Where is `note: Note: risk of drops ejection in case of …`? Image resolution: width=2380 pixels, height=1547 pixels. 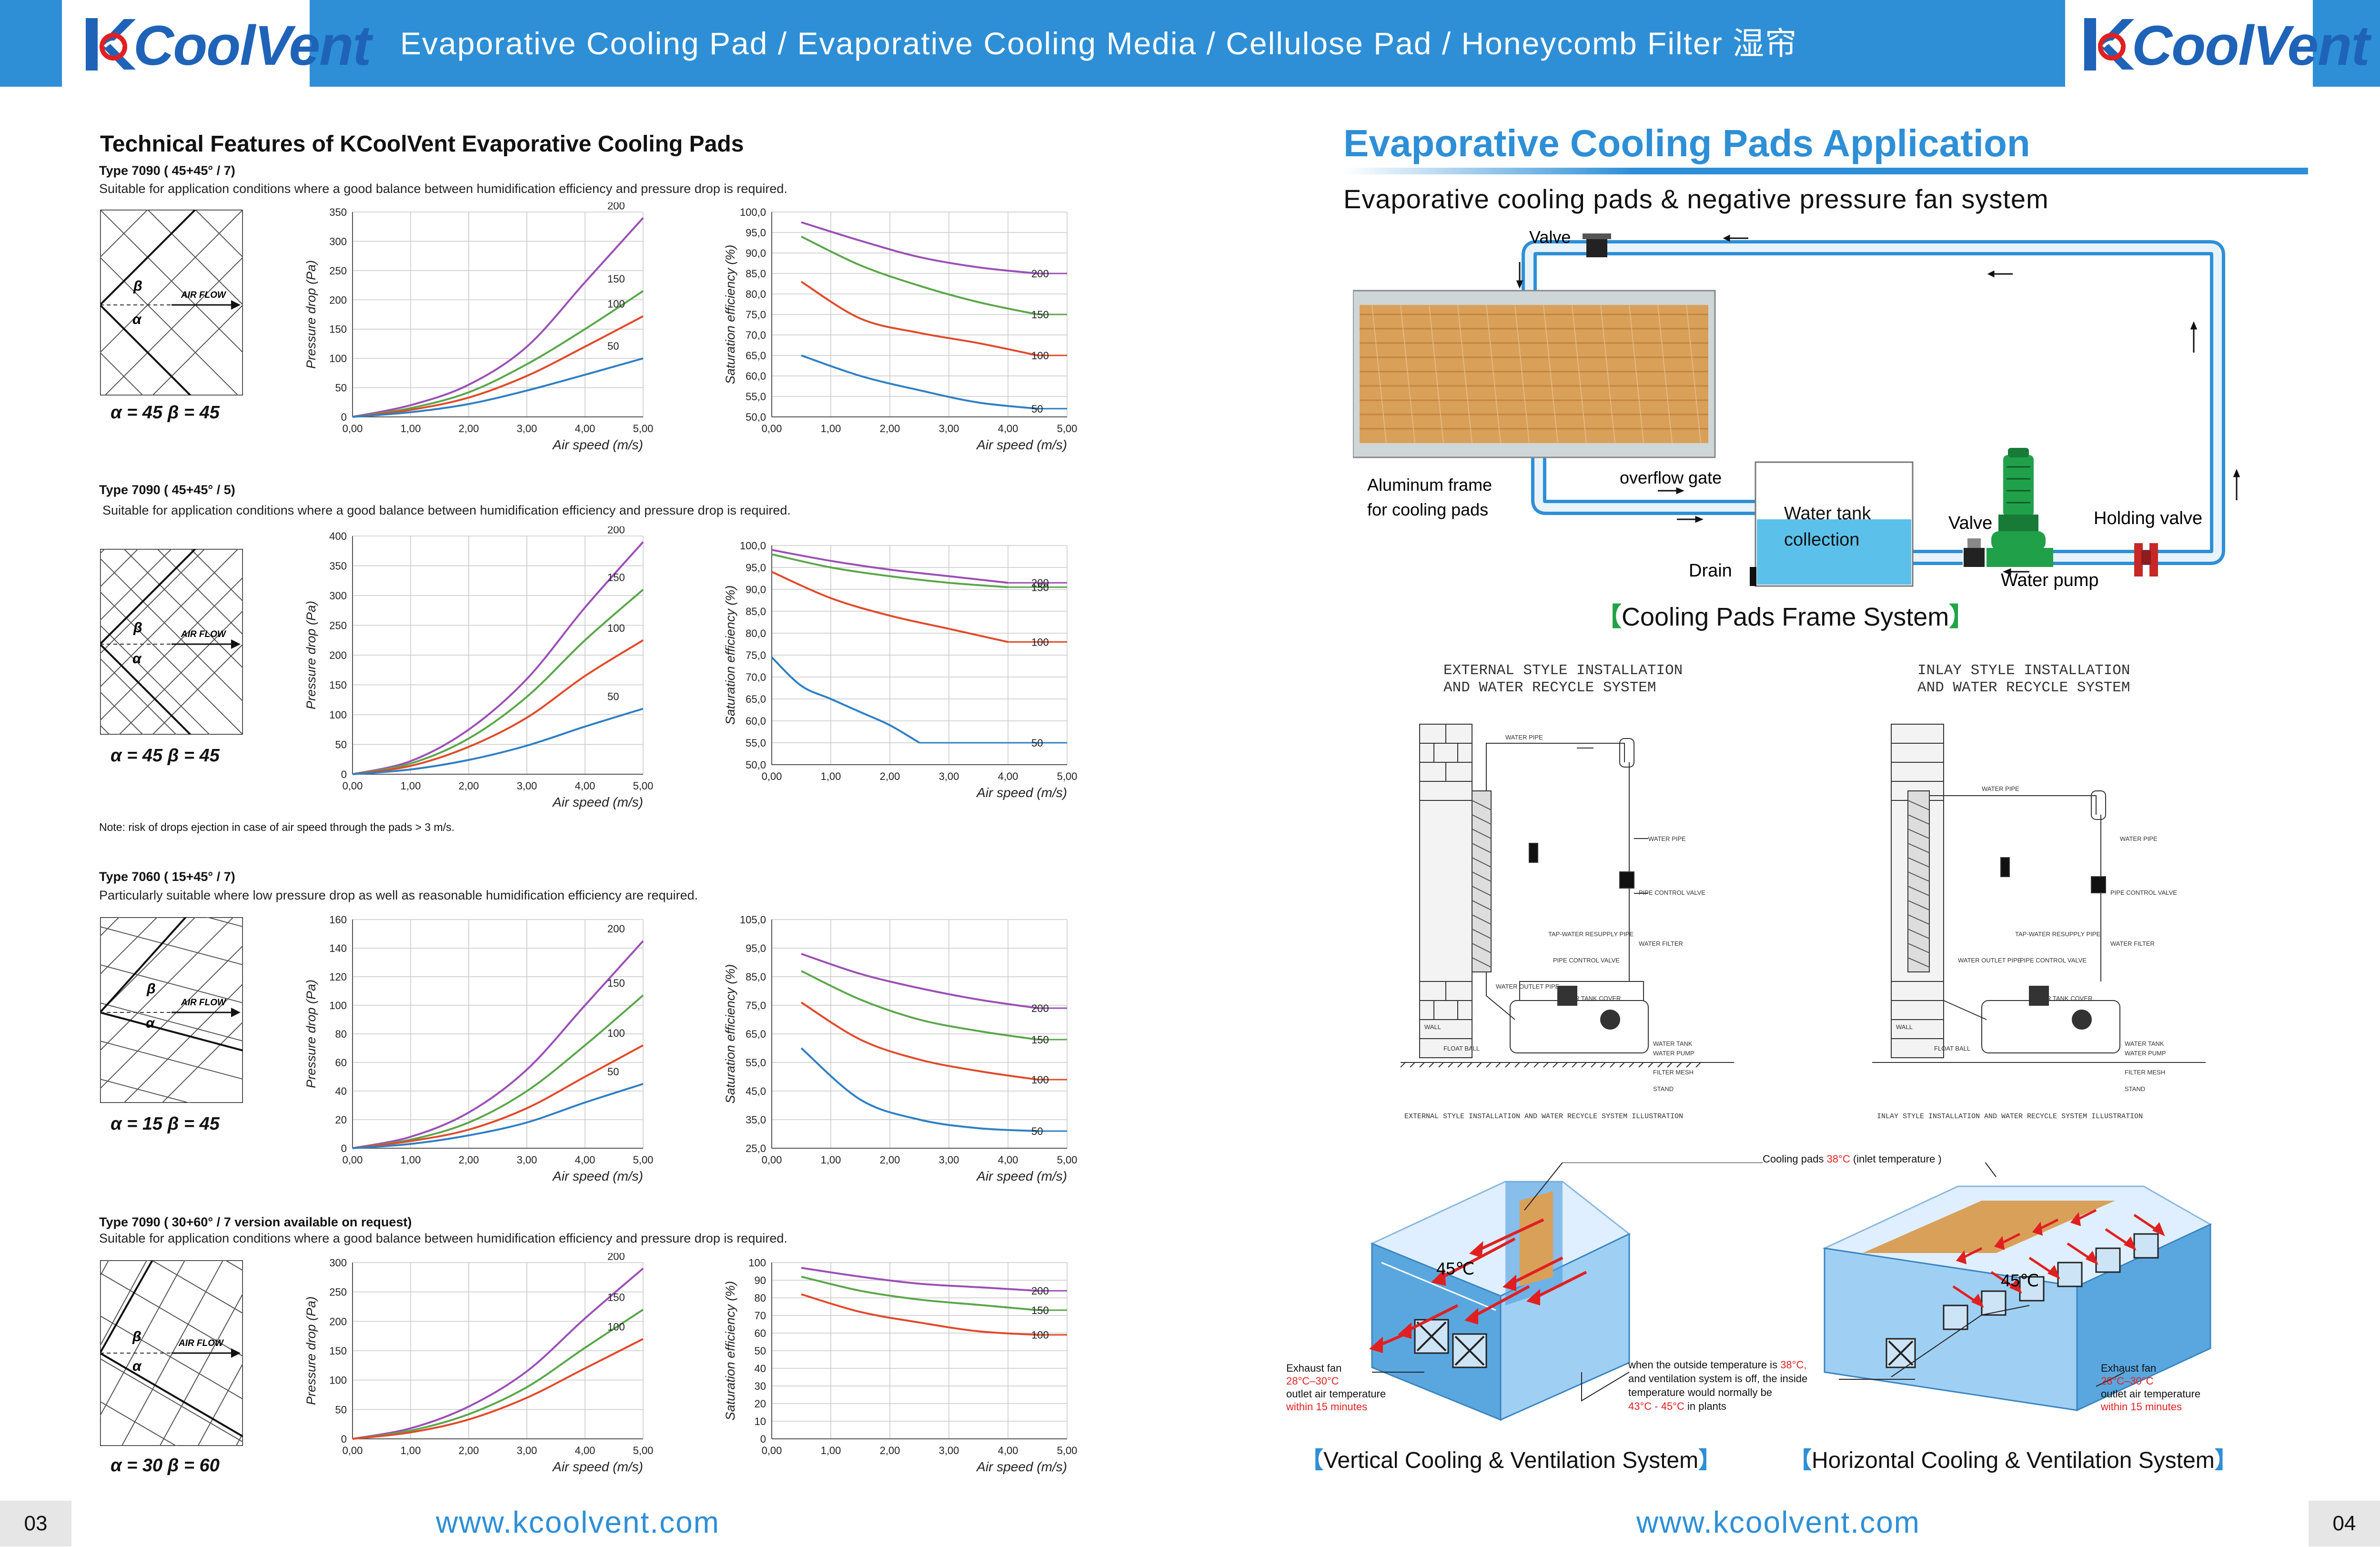
note: Note: risk of drops ejection in case of … is located at coordinates (277, 827).